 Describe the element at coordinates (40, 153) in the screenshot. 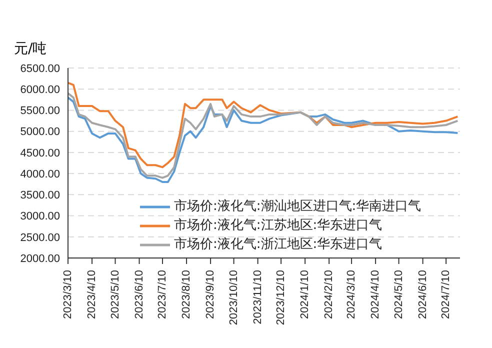

I see `y-tick-label: 4500.00` at that location.